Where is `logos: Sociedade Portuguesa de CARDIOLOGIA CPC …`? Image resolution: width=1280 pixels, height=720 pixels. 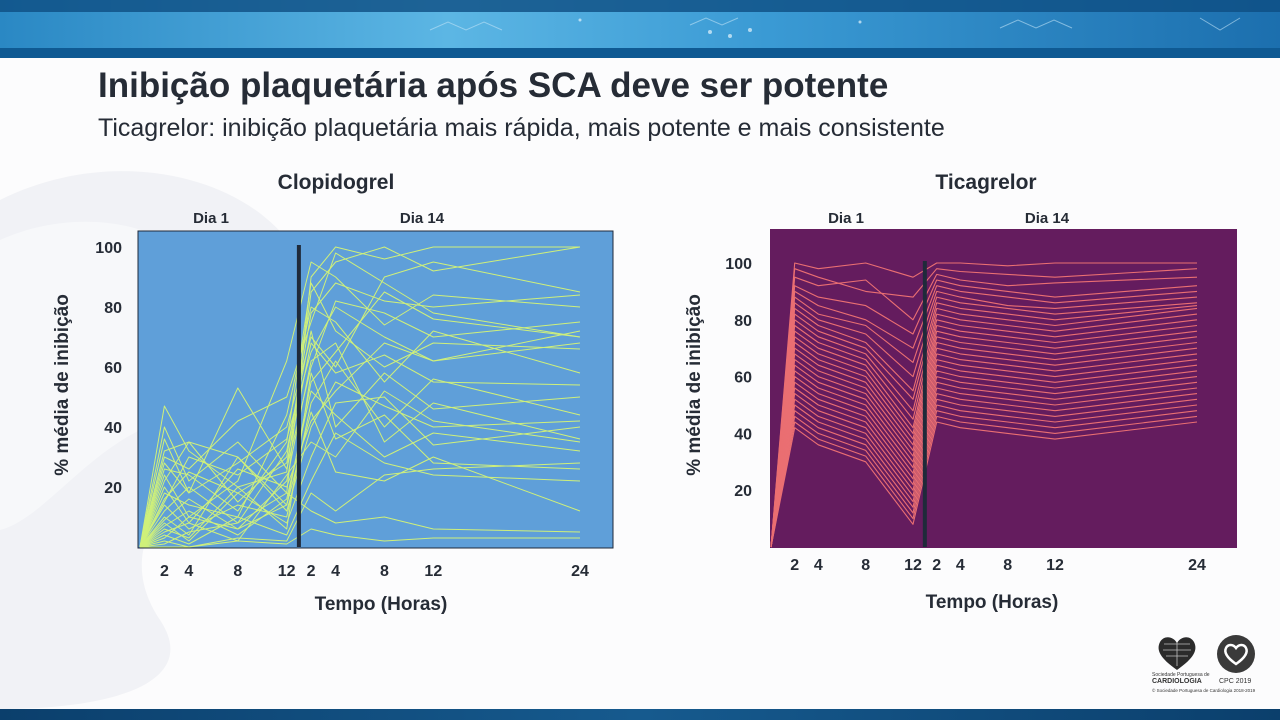
logos: Sociedade Portuguesa de CARDIOLOGIA CPC … is located at coordinates (1207, 664).